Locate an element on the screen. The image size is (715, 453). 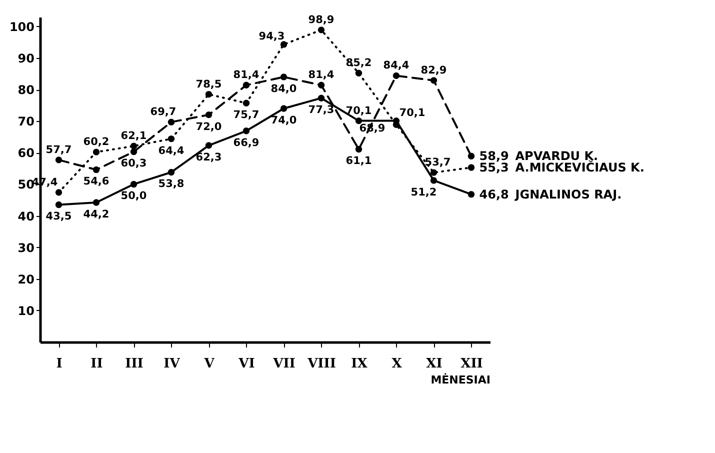
y-tick-label: 80 is located at coordinates (26, 90).